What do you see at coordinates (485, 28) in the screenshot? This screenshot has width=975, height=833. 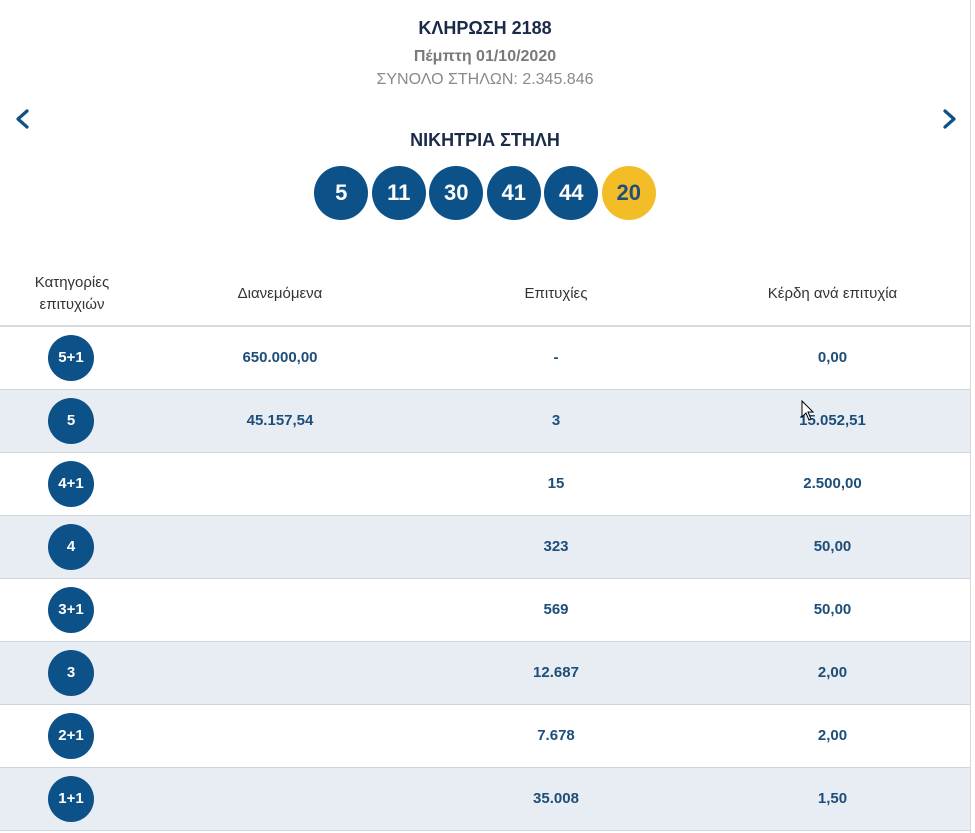 I see `draw-title: ΚΛΗΡΩΣΗ 2188` at bounding box center [485, 28].